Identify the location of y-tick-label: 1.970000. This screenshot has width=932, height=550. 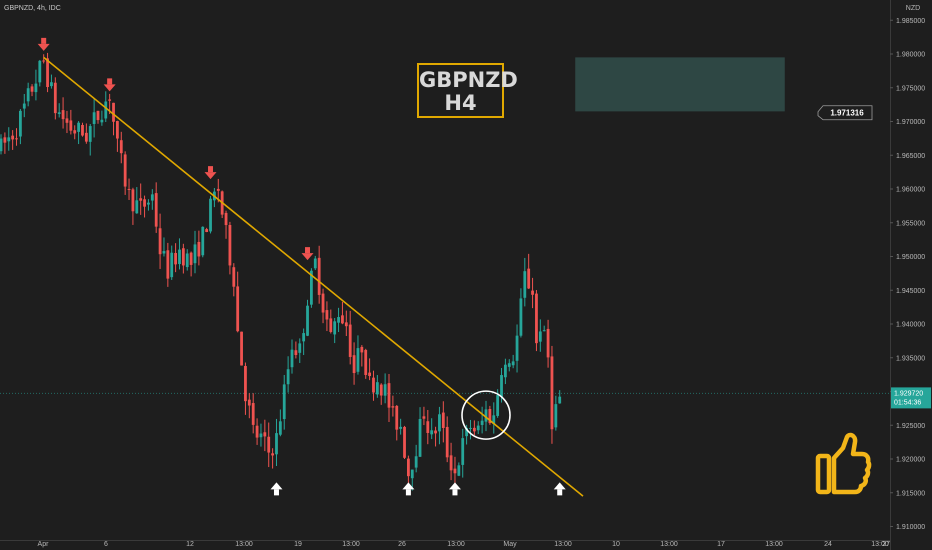
(910, 122).